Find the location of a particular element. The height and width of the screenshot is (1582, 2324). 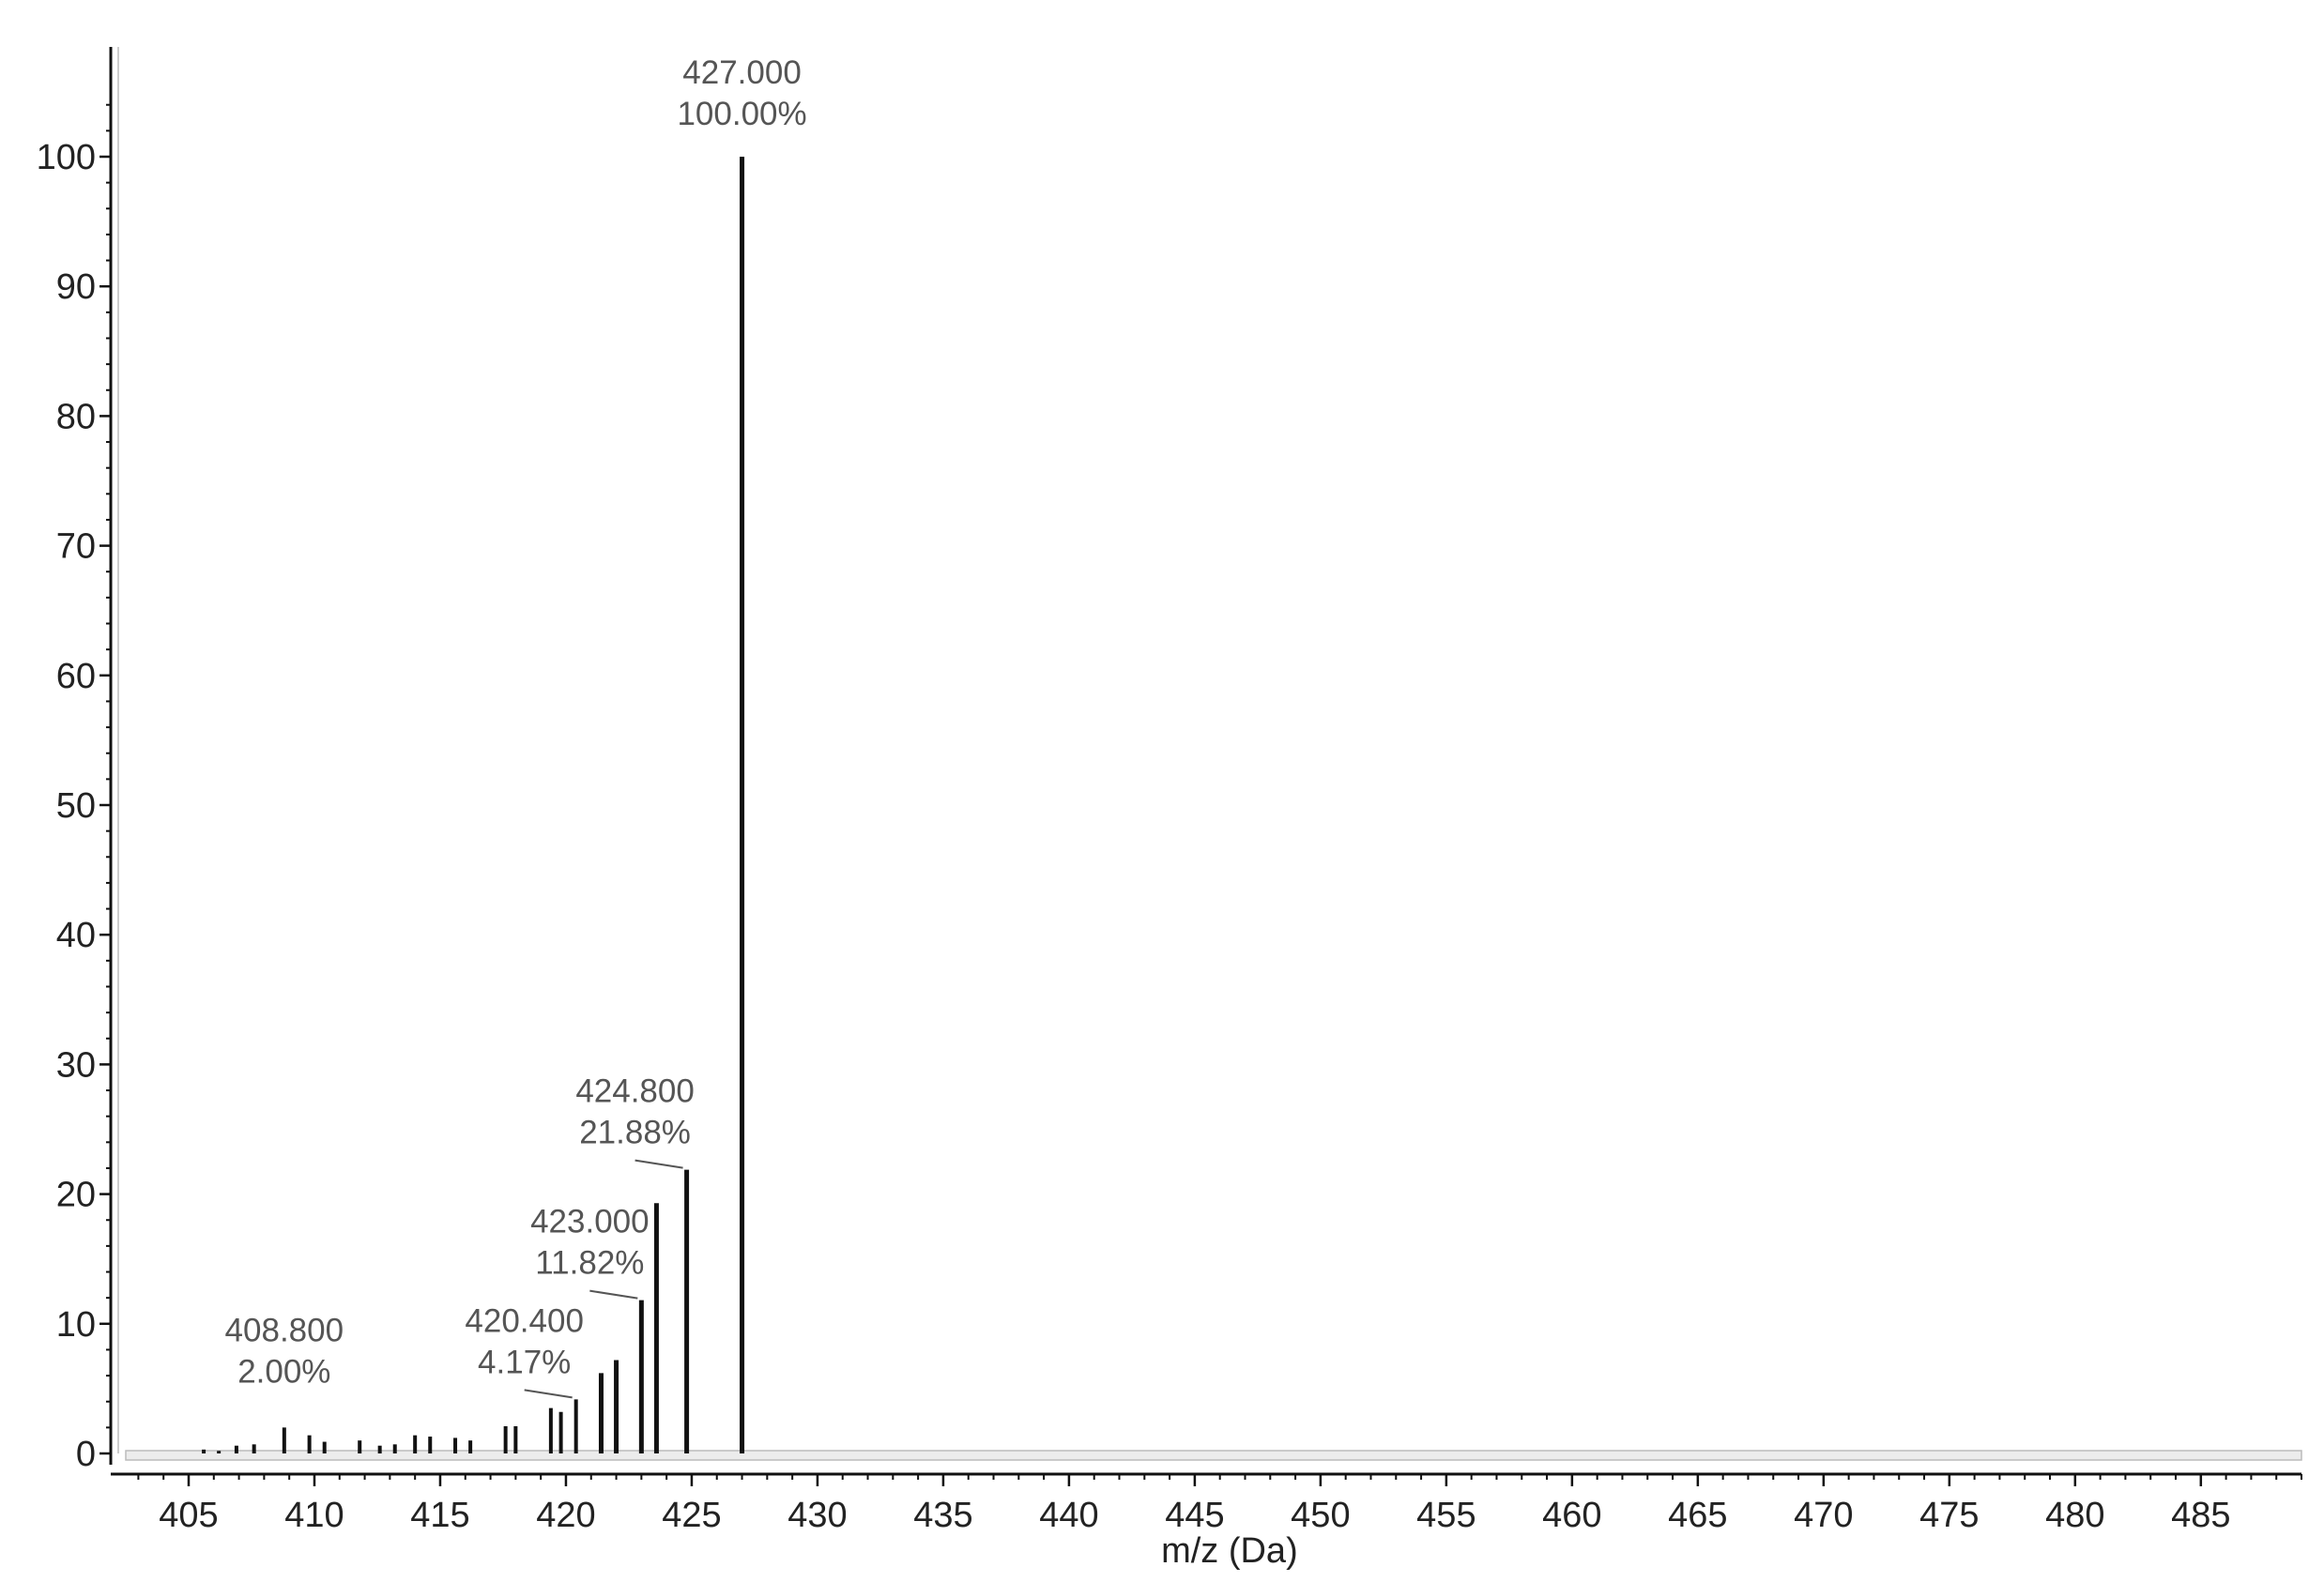

peak-percent-label: 21.88% is located at coordinates (635, 1133).